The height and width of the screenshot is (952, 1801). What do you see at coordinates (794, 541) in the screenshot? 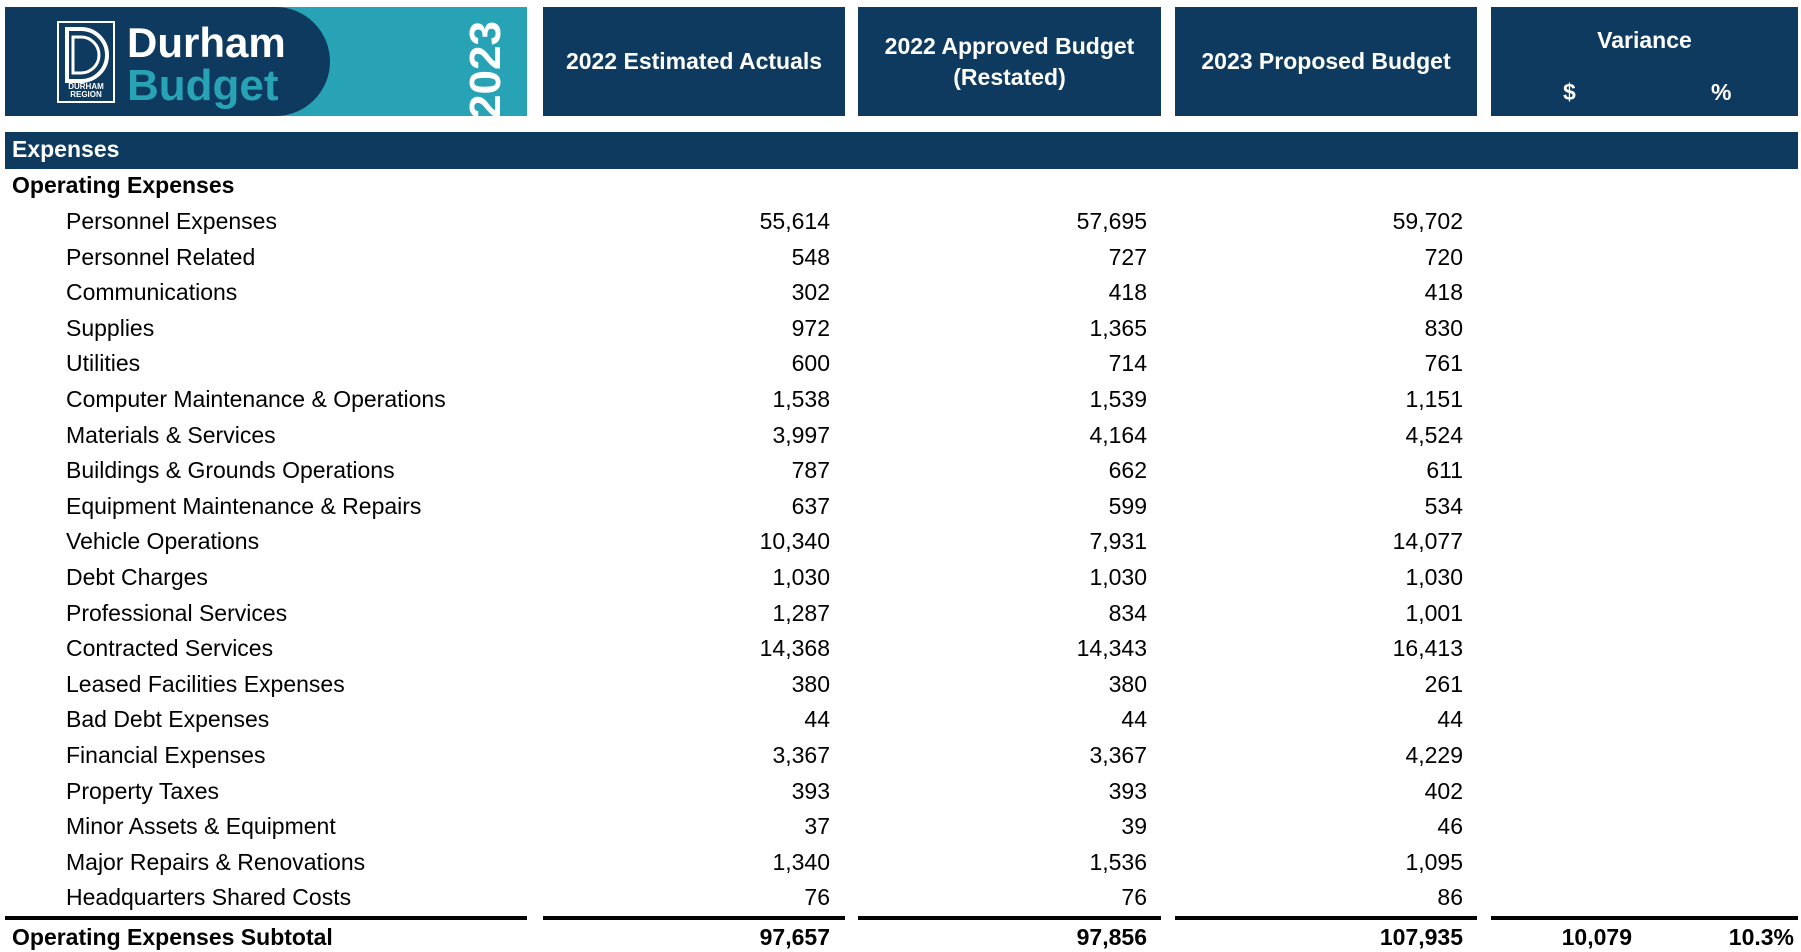
I see `row-value: 10,340` at bounding box center [794, 541].